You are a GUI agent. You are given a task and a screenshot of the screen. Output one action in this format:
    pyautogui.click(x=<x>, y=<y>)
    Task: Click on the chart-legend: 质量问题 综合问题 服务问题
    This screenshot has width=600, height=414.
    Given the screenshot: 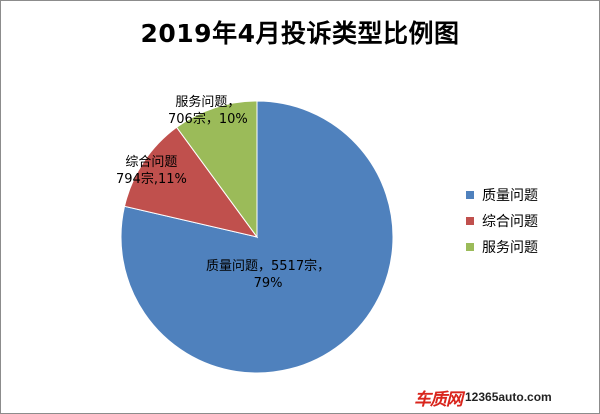 What is the action you would take?
    pyautogui.click(x=502, y=221)
    